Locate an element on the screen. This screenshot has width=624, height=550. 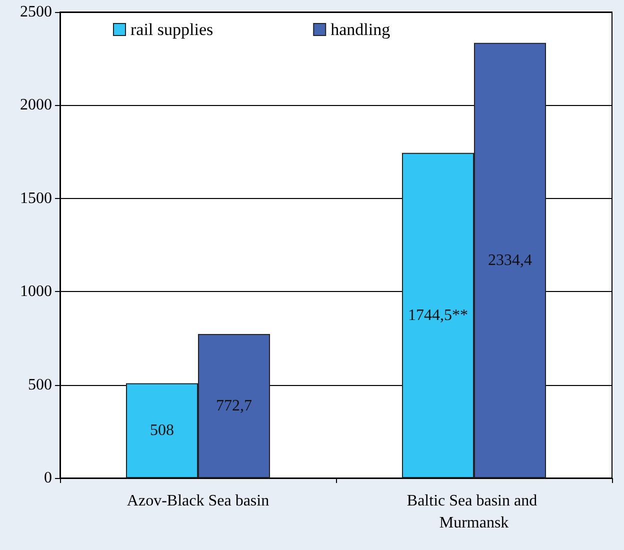
y-tick-label: 1500 is located at coordinates (36, 198).